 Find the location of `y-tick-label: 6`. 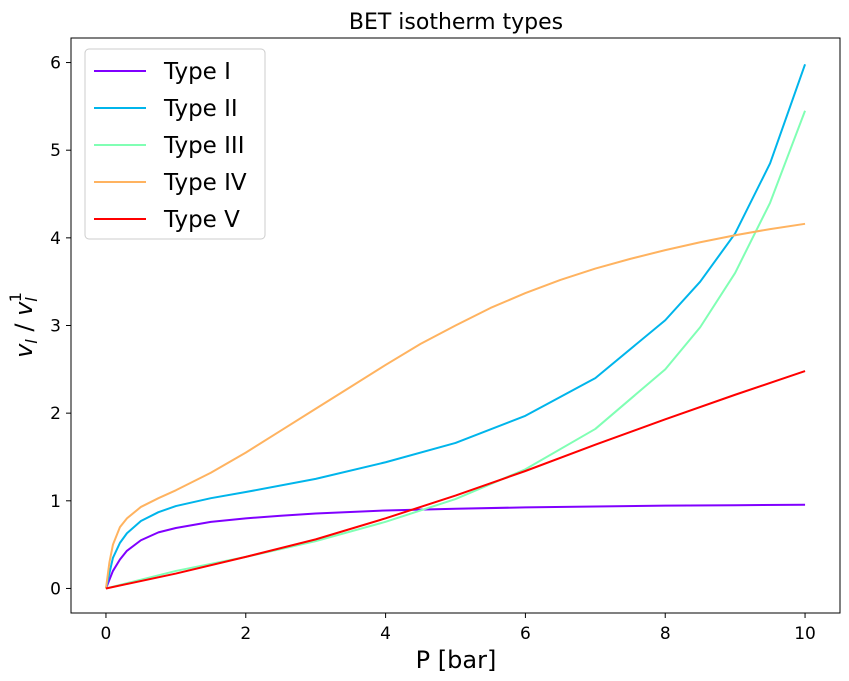

y-tick-label: 6 is located at coordinates (55, 64).